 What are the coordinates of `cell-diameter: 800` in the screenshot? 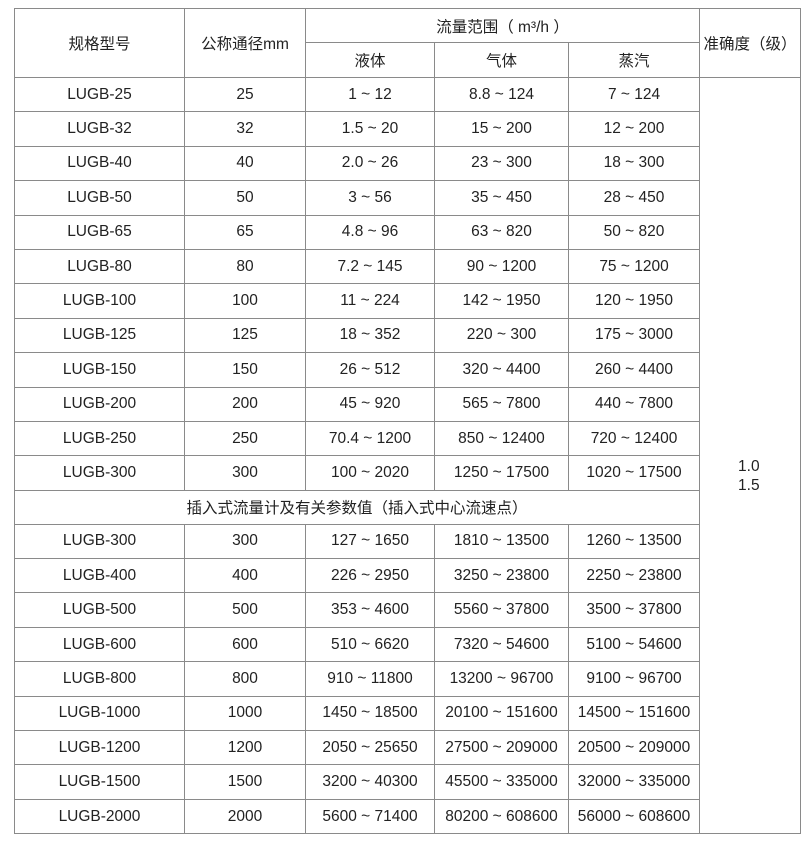 It's located at (245, 679).